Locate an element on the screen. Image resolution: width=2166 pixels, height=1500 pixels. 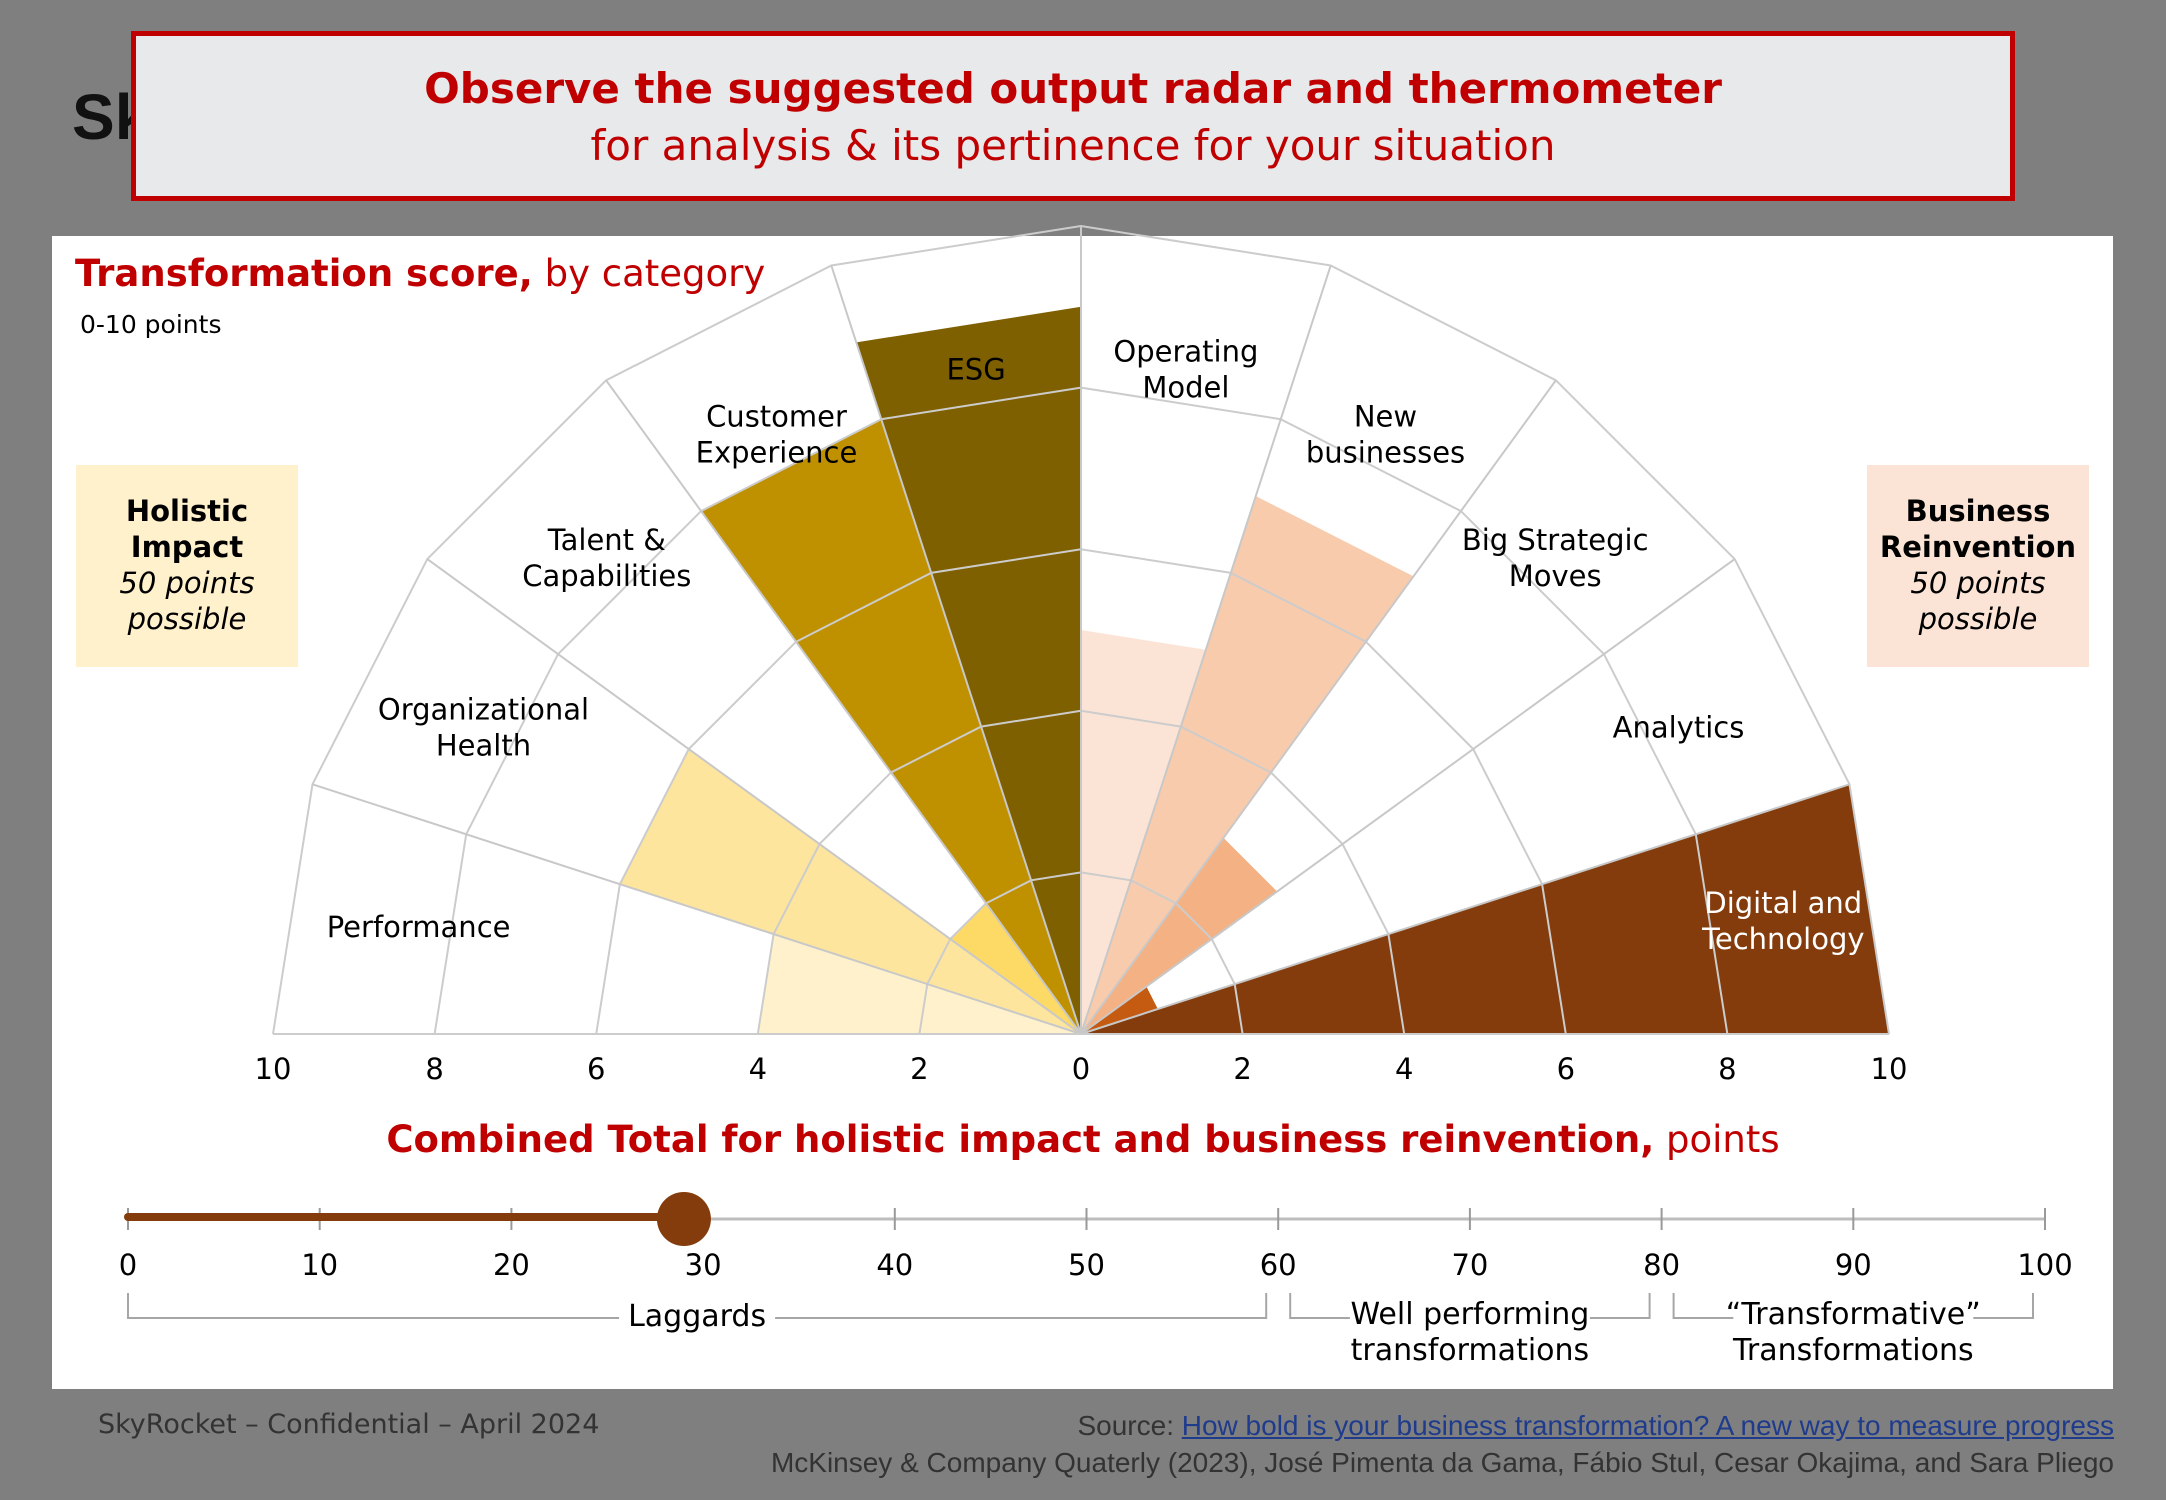
thermometer-title-rest: points is located at coordinates (1717, 1139).